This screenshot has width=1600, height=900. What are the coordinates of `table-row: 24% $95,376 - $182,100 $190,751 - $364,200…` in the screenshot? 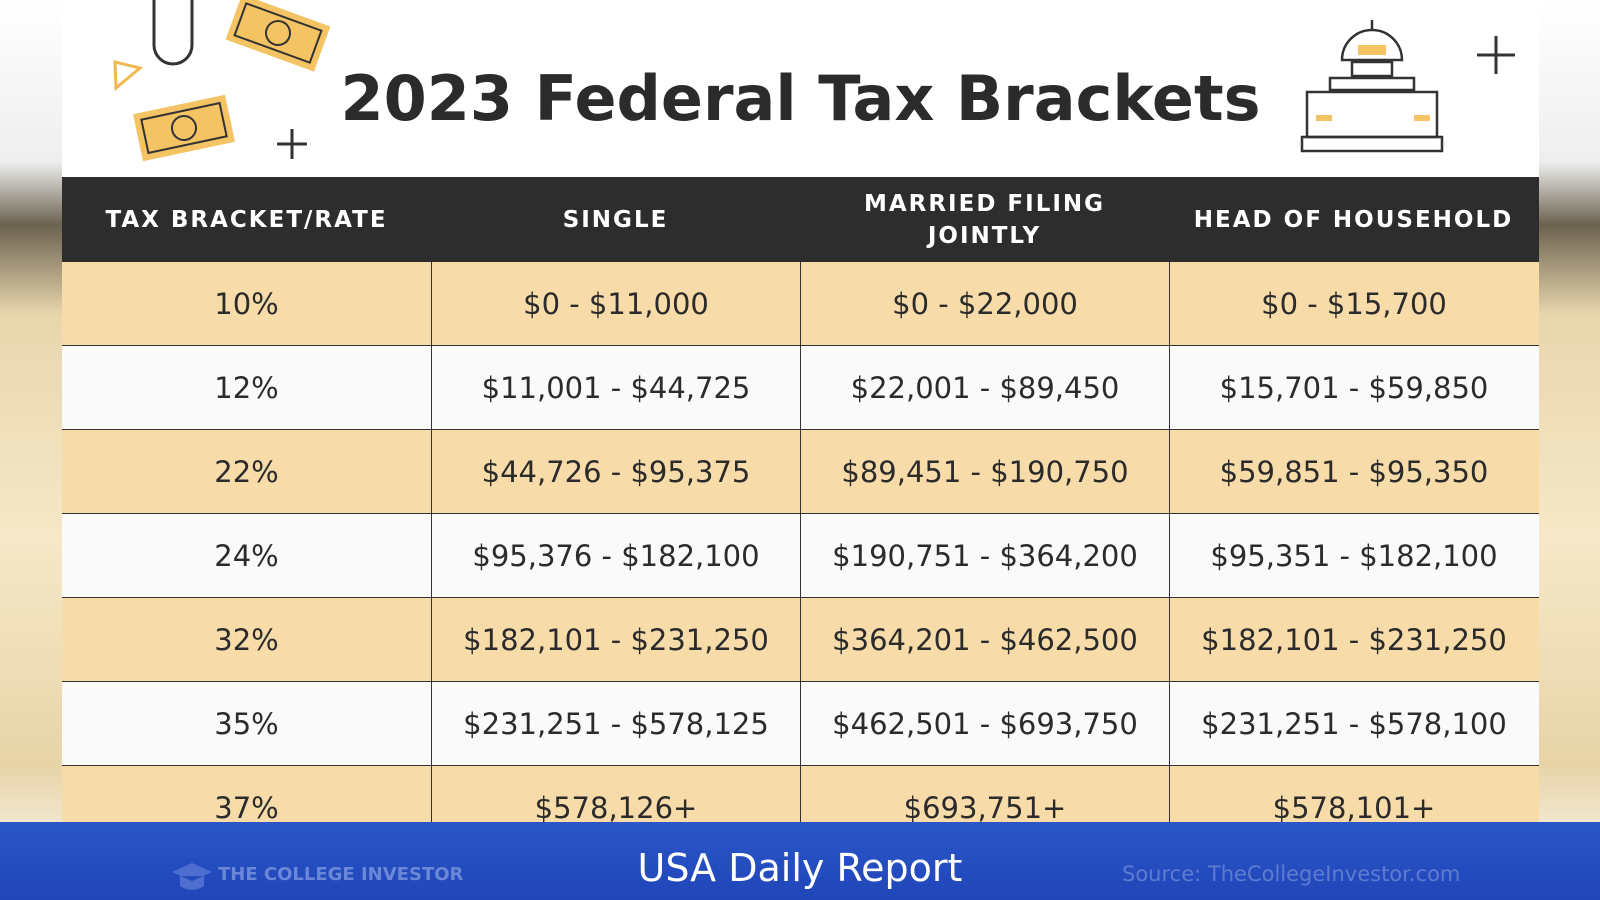 It's located at (800, 556).